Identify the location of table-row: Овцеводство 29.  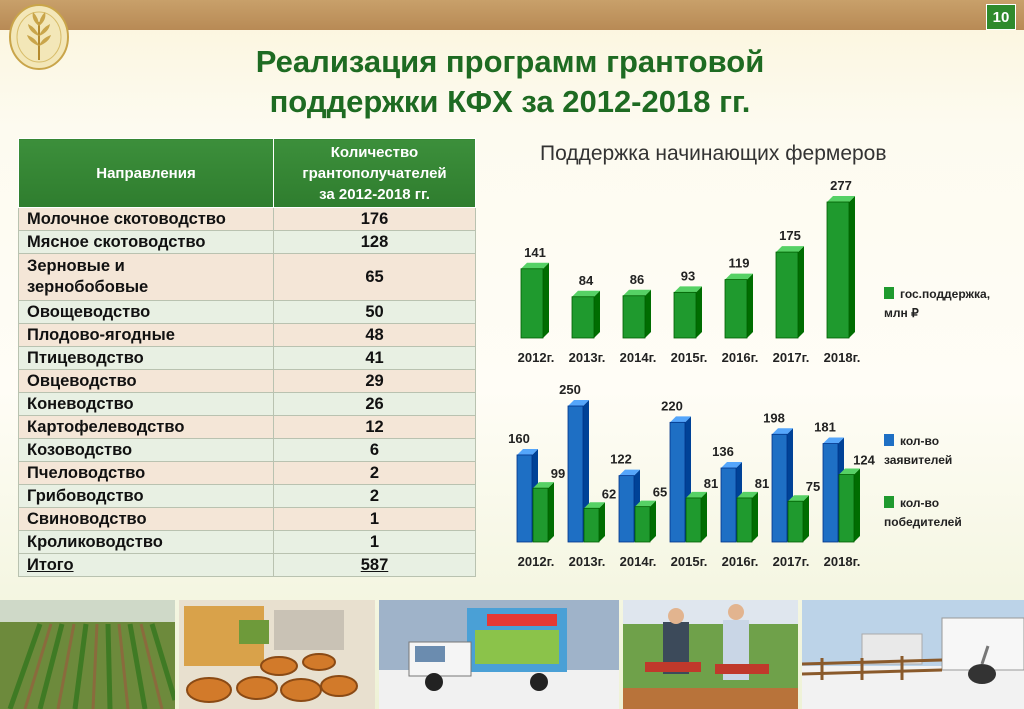
(247, 381).